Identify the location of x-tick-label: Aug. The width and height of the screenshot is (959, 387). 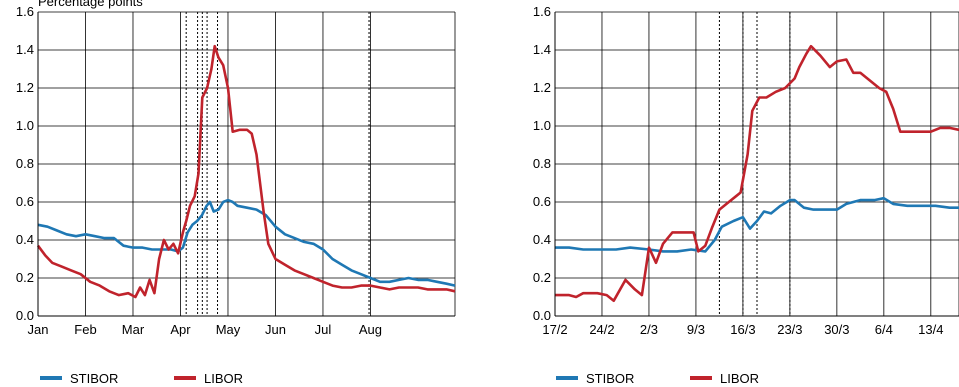
(370, 329).